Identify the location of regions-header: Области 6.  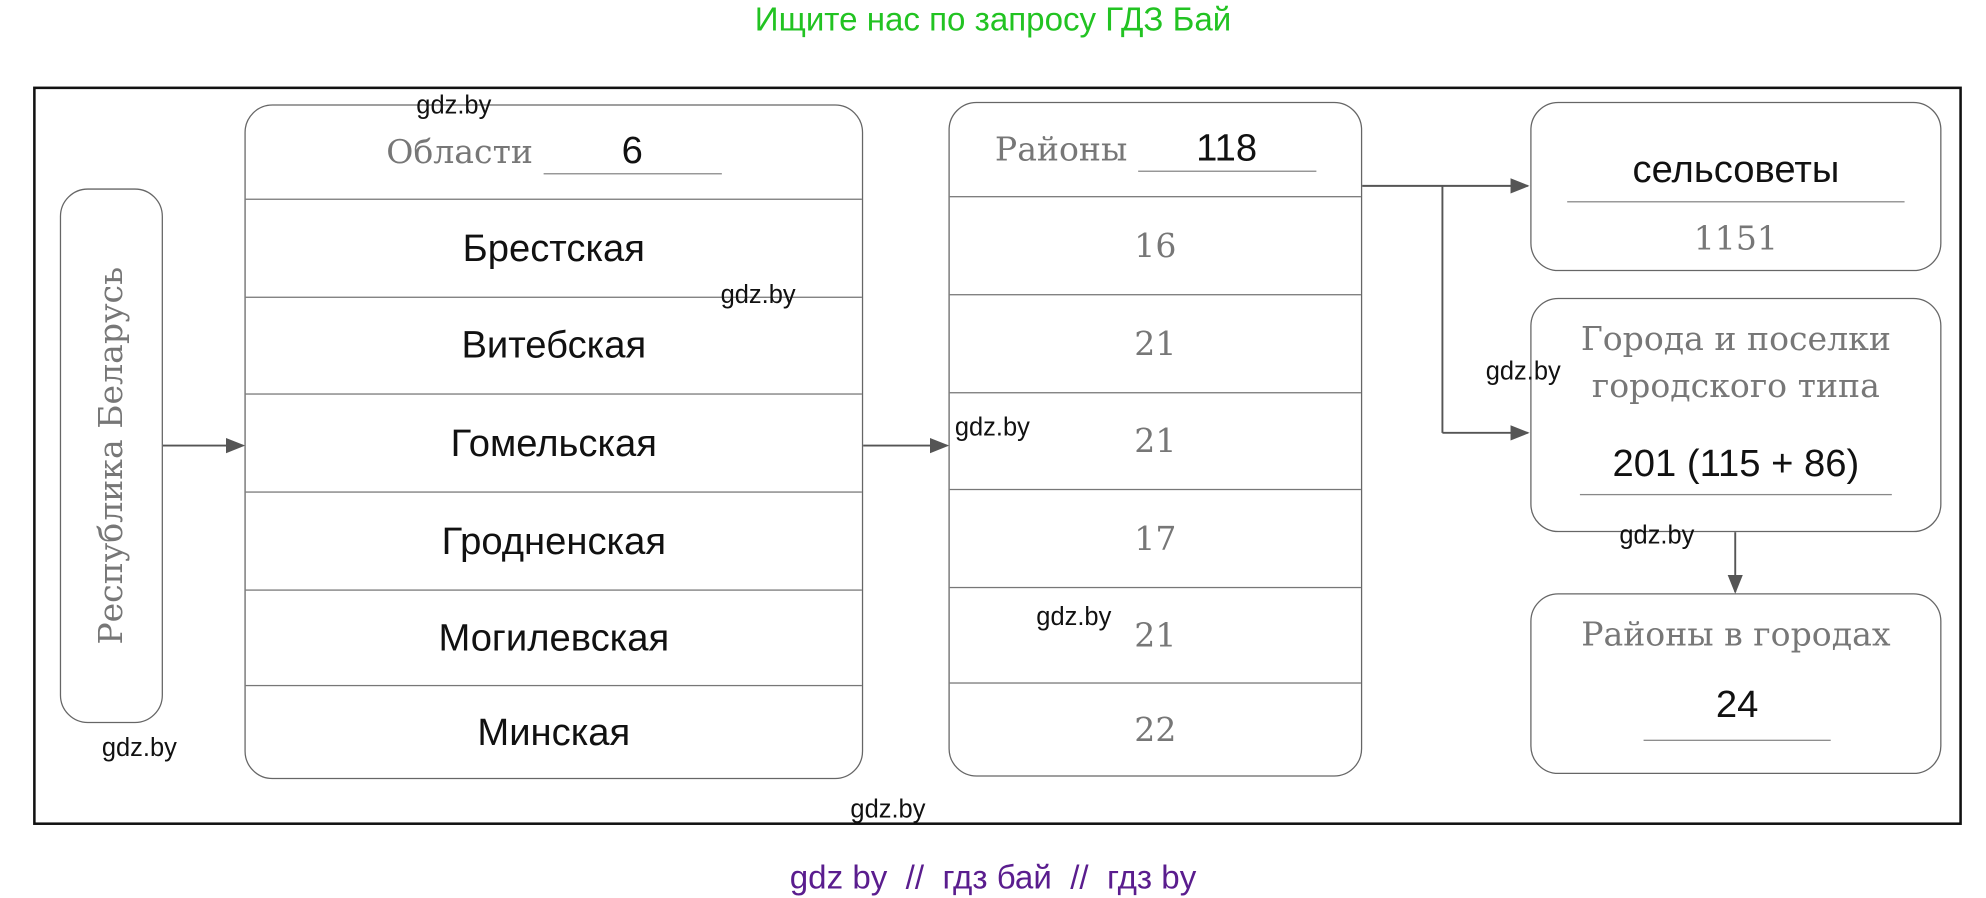
(554, 152).